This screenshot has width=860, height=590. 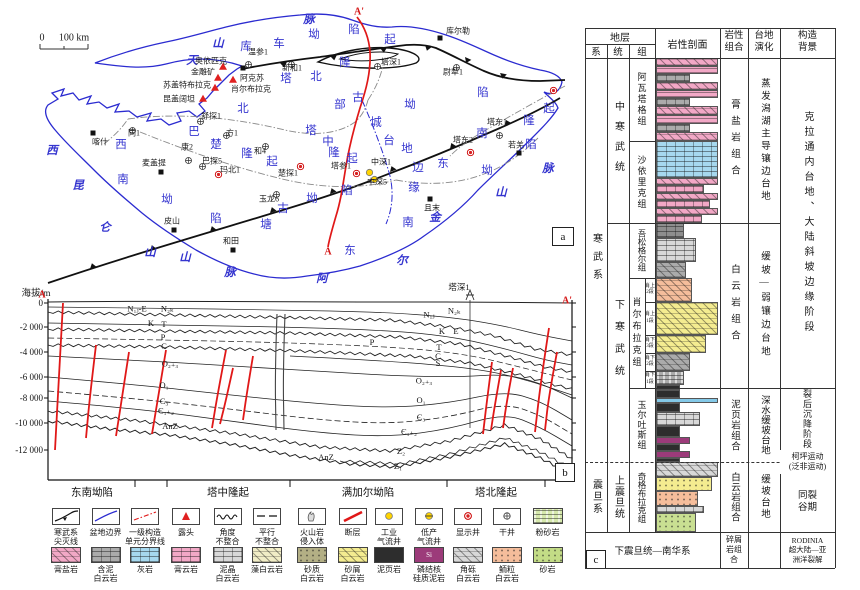 I want to click on outcrop-triangle, so click(x=233, y=79).